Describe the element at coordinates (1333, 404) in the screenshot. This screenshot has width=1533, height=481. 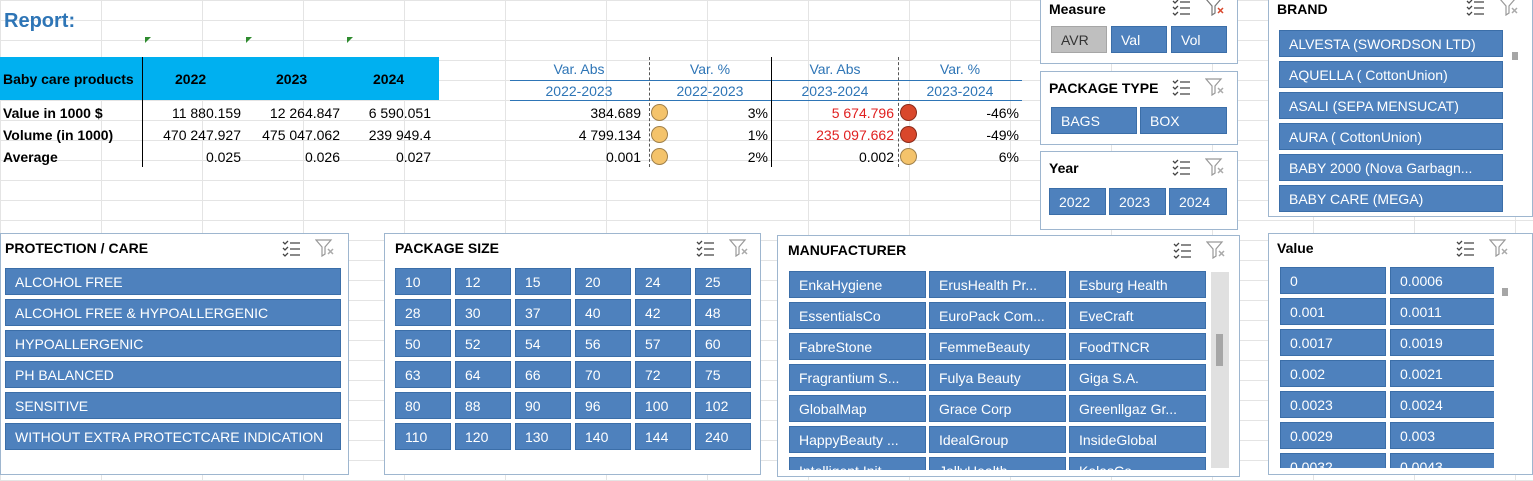
I see `value-item: 0.0023` at that location.